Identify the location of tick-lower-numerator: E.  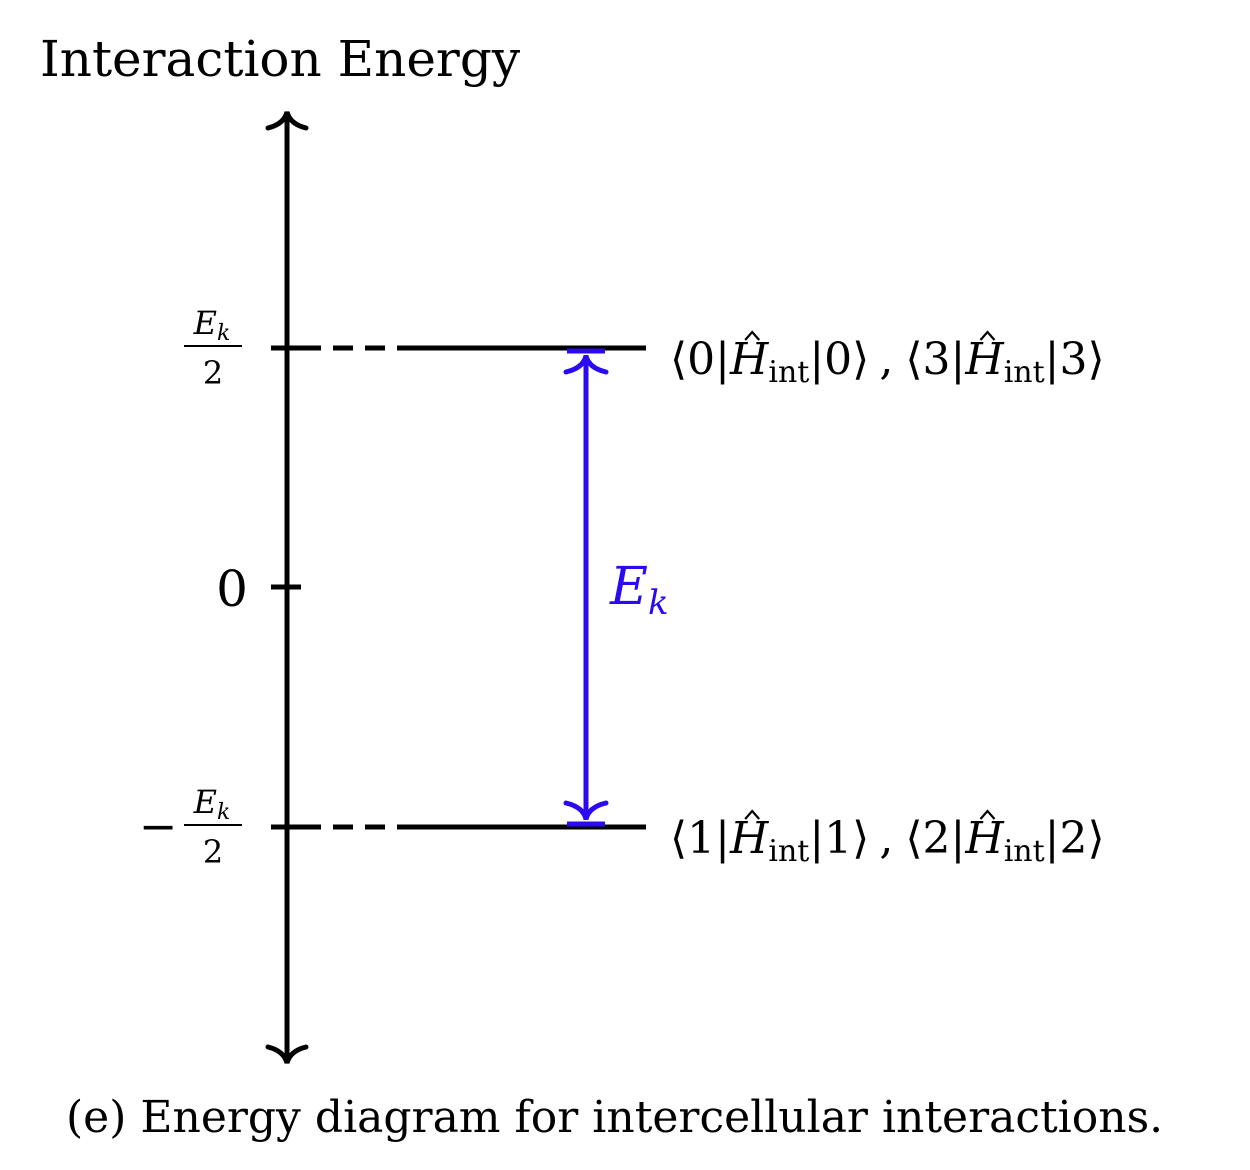
(205, 802).